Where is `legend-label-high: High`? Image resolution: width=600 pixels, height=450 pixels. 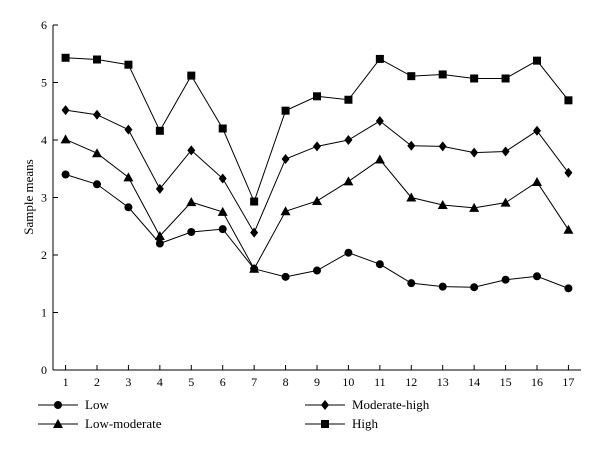 legend-label-high: High is located at coordinates (365, 423).